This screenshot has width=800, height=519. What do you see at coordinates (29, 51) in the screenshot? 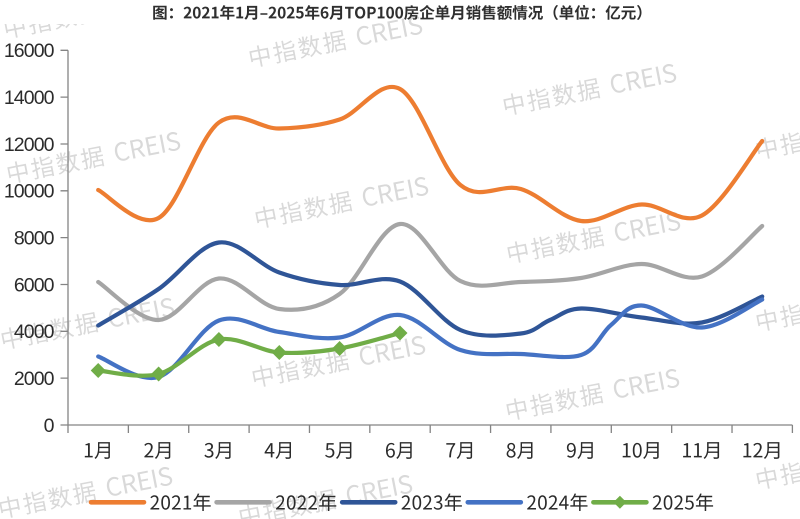
I see `svg-text: 16000` at bounding box center [29, 51].